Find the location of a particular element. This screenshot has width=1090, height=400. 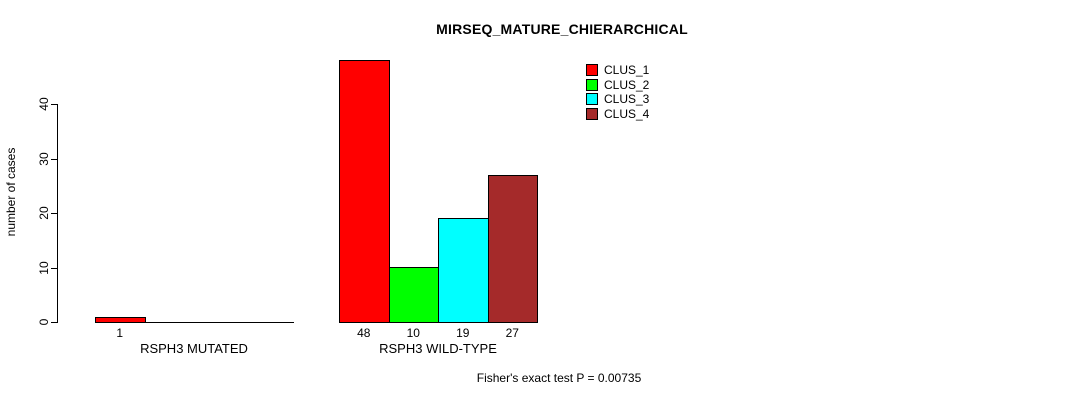

legend-label: CLUS_2 is located at coordinates (627, 84).